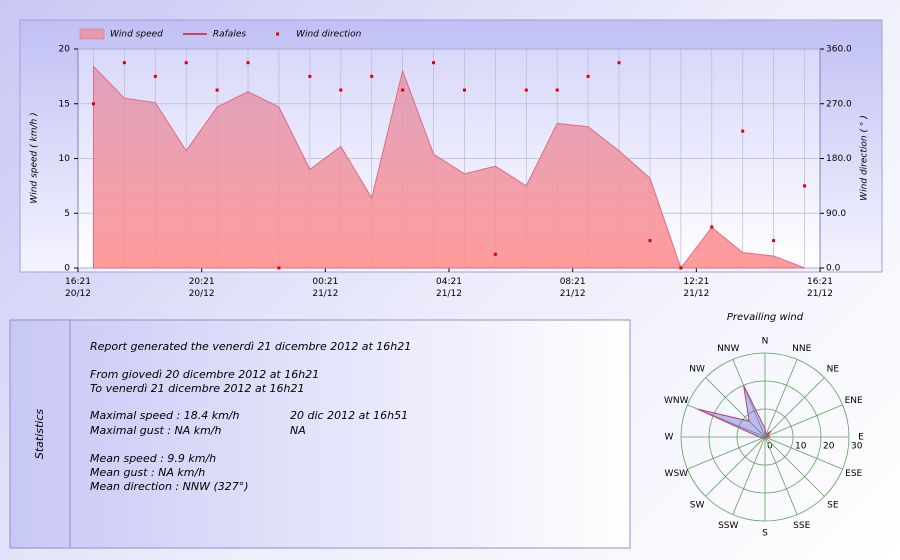 The height and width of the screenshot is (560, 900). Describe the element at coordinates (325, 288) in the screenshot. I see `x-tick-label: 00:21 21/12` at that location.